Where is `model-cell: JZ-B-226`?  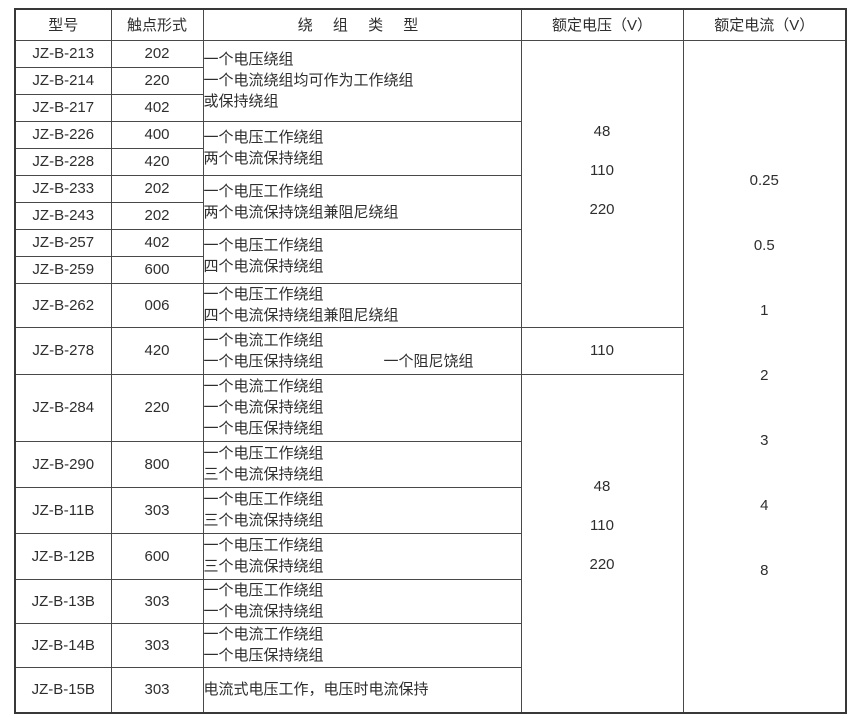 model-cell: JZ-B-226 is located at coordinates (63, 134).